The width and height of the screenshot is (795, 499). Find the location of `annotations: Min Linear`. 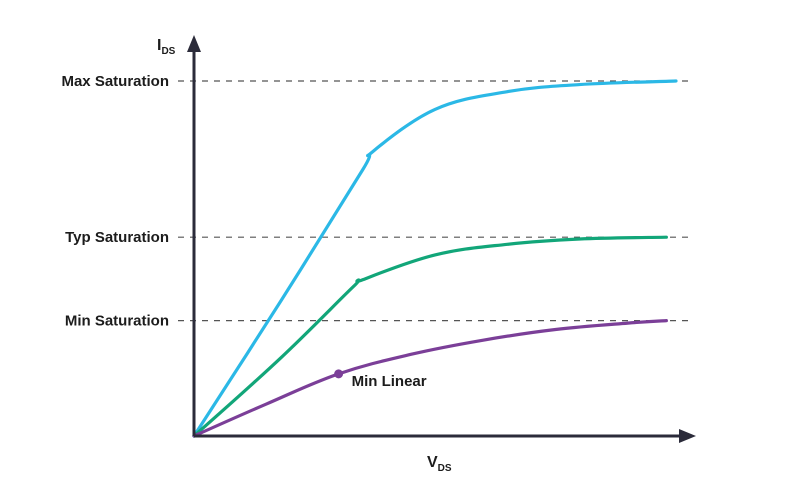

annotations: Min Linear is located at coordinates (380, 379).